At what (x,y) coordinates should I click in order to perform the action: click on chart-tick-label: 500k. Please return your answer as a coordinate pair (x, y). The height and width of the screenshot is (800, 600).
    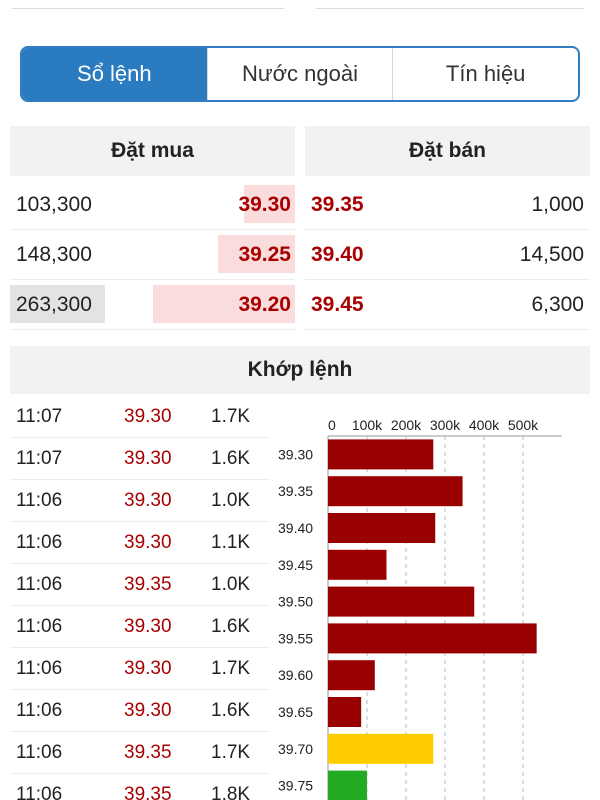
    Looking at the image, I should click on (523, 425).